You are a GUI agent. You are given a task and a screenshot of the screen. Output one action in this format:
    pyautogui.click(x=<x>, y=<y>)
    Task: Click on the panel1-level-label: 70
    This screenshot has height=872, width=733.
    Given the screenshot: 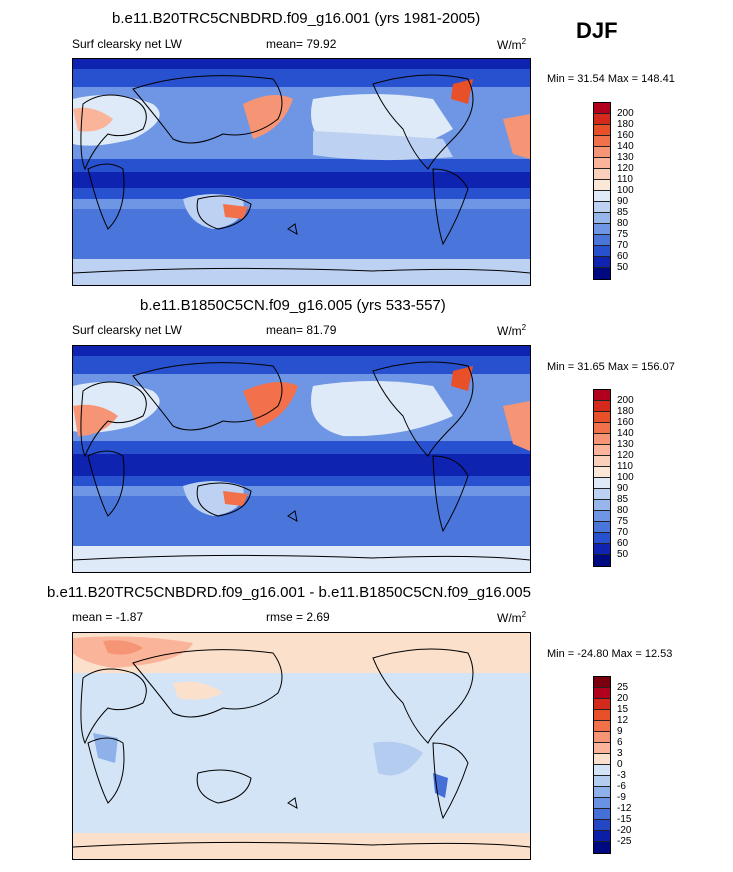 What is the action you would take?
    pyautogui.click(x=623, y=245)
    